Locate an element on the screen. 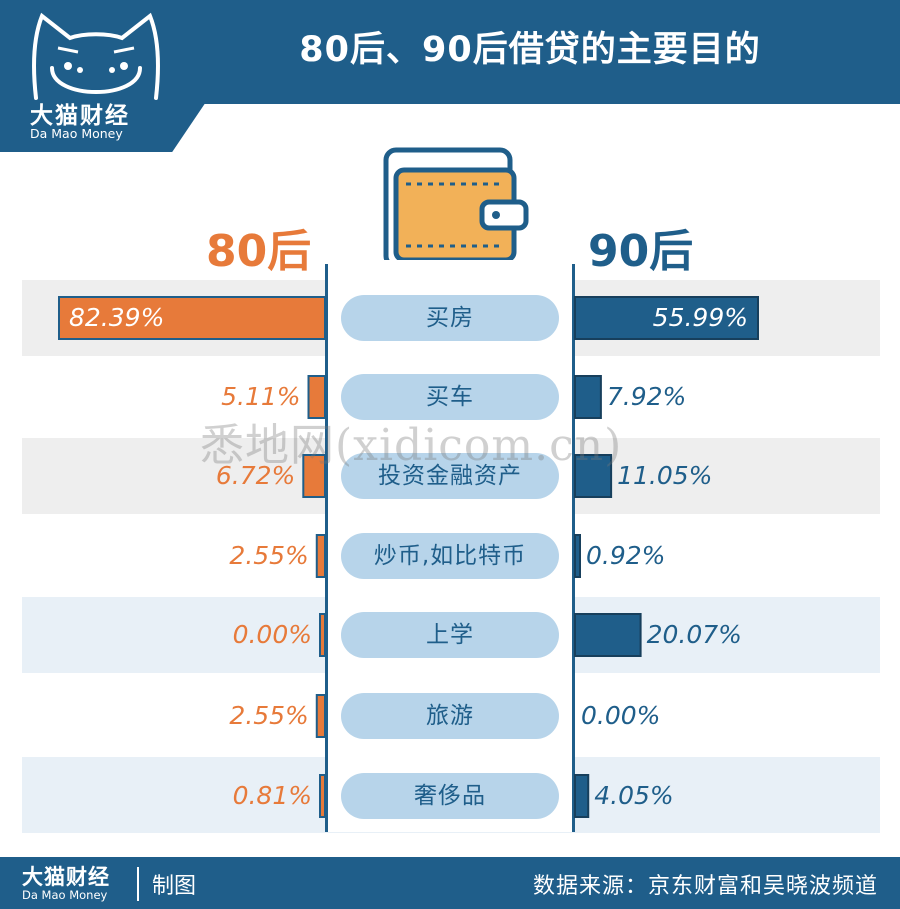 This screenshot has height=909, width=900. brand-name-en: Da Mao Money is located at coordinates (76, 133).